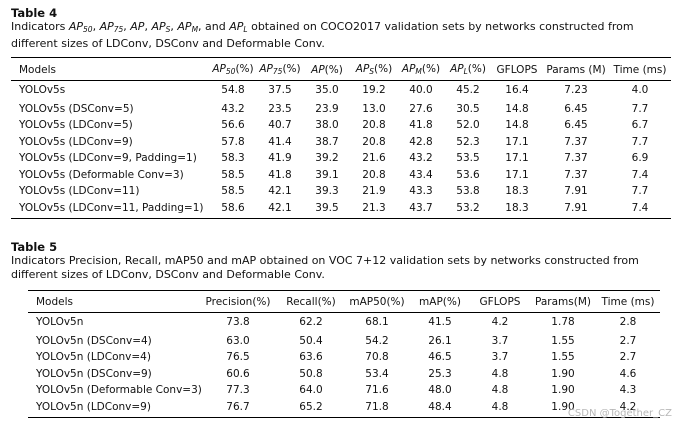 Image resolution: width=676 pixels, height=423 pixels. What do you see at coordinates (327, 158) in the screenshot?
I see `value-cell: 39.2` at bounding box center [327, 158].